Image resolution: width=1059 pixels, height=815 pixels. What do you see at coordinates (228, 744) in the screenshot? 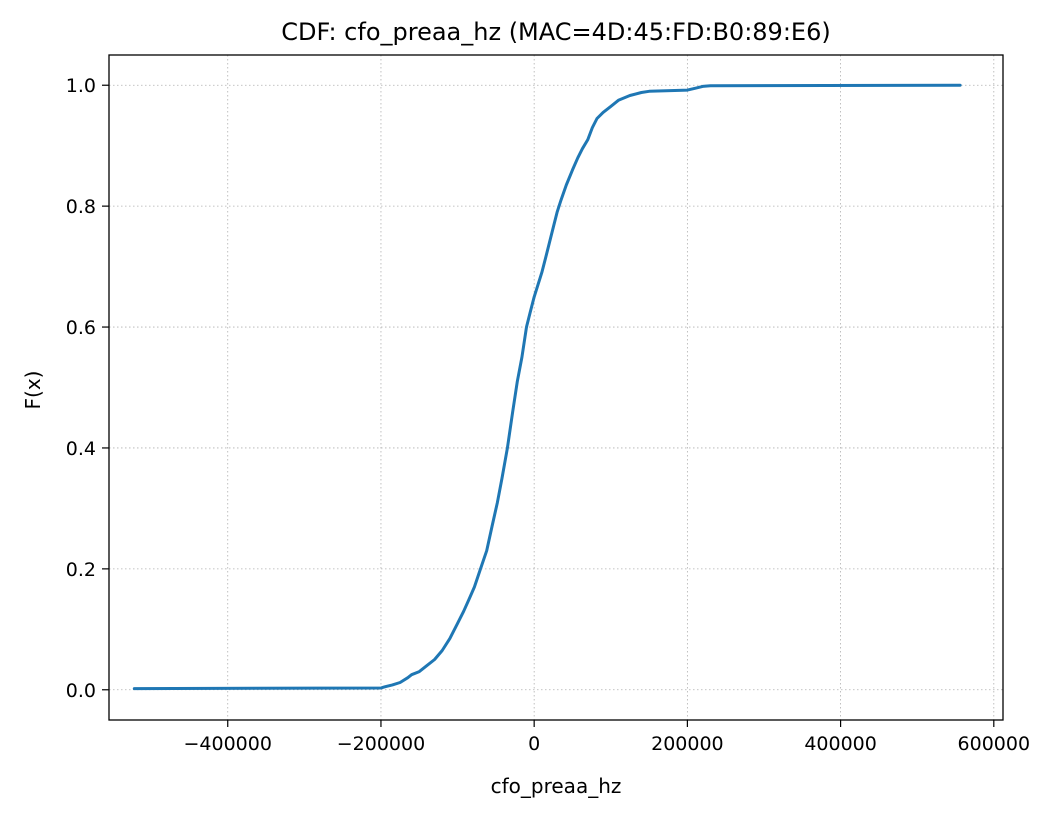
I see `x-tick-label: −400000` at bounding box center [228, 744].